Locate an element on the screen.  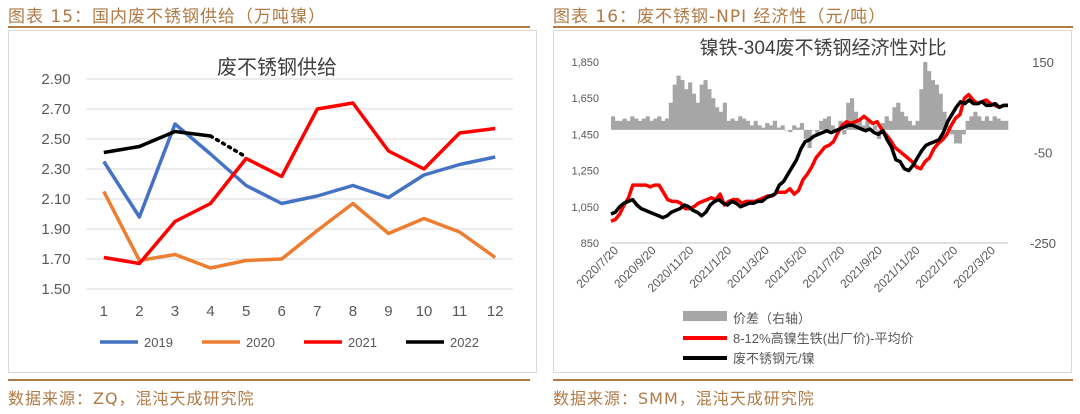
x-tick-label: 4 is located at coordinates (210, 311).